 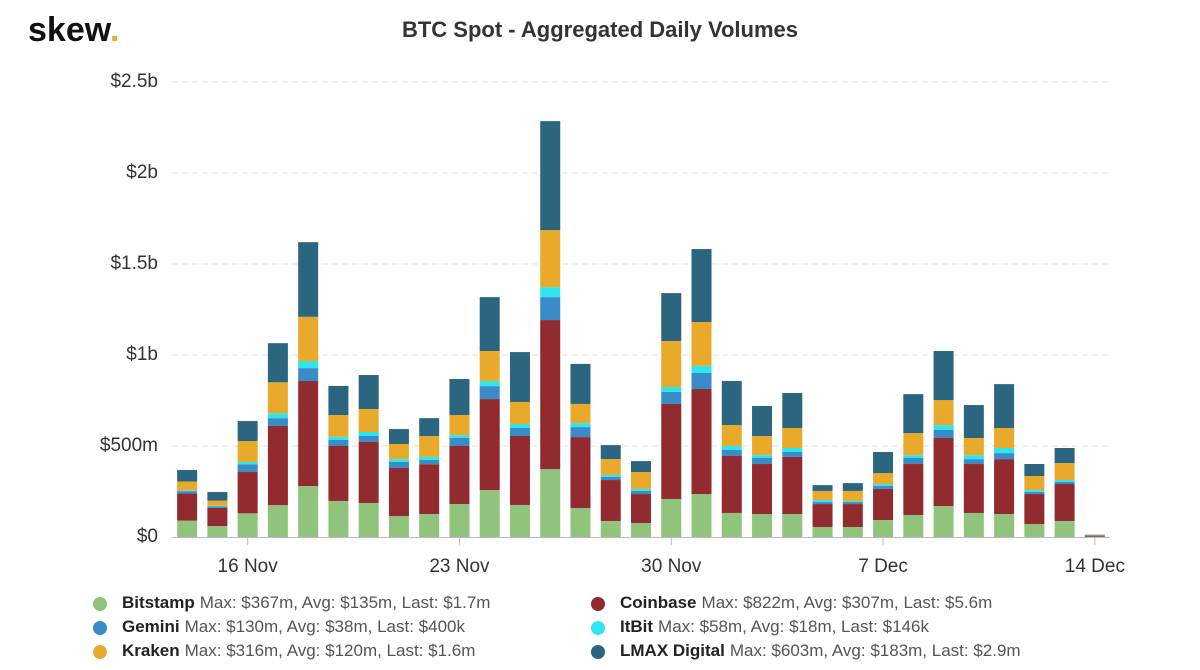 What do you see at coordinates (875, 650) in the screenshot?
I see `legend-summary: Max: $603m, Avg: $183m, Last: $2.9m` at bounding box center [875, 650].